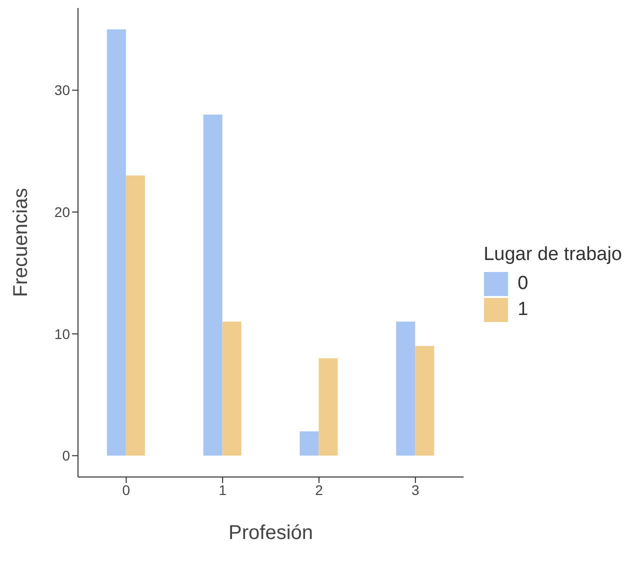 The width and height of the screenshot is (632, 567). I want to click on y-tick-label: 10, so click(62, 334).